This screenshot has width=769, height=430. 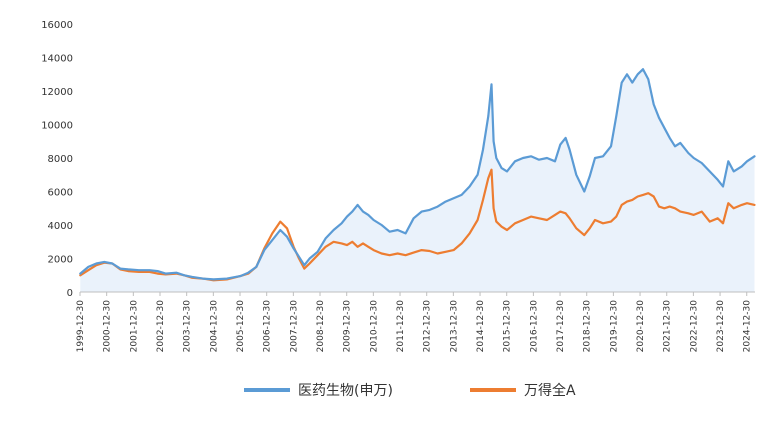 What do you see at coordinates (60, 260) in the screenshot?
I see `y-tick-label: 2000` at bounding box center [60, 260].